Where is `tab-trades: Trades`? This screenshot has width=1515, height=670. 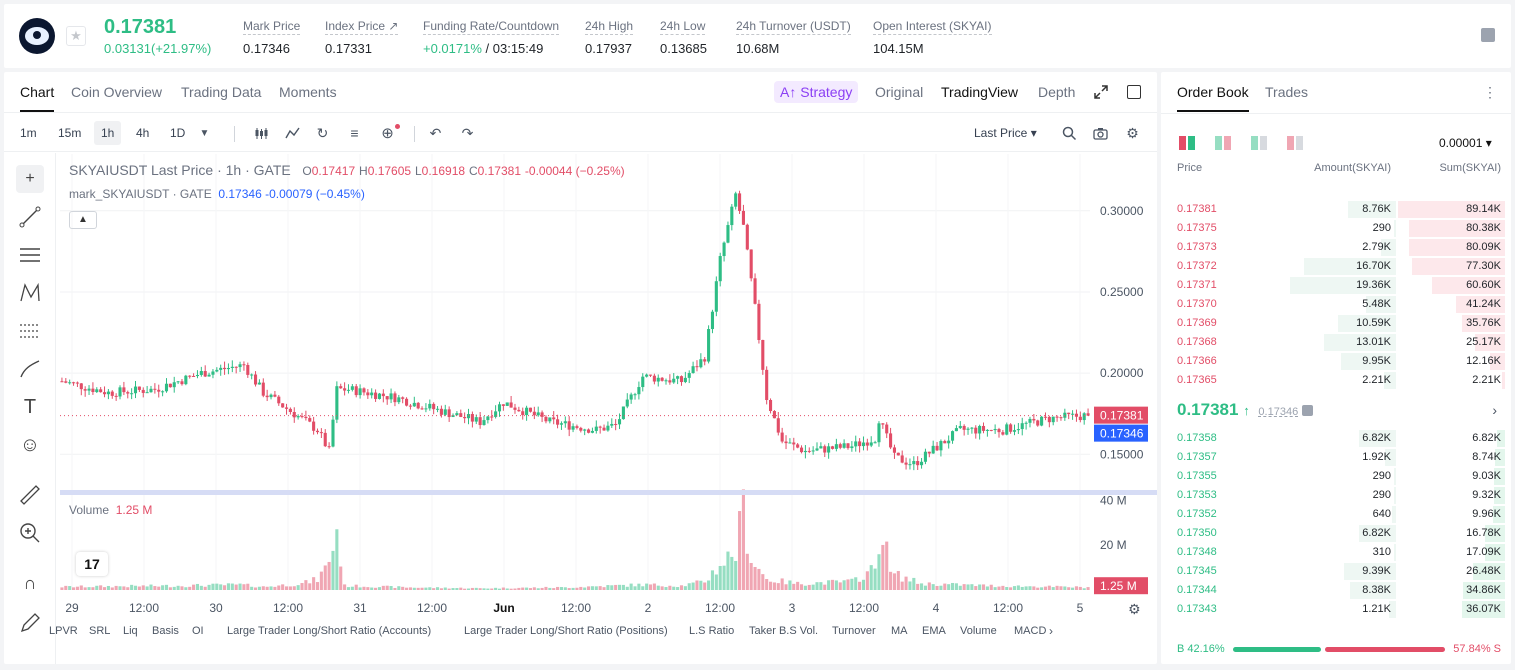 tab-trades: Trades is located at coordinates (1287, 92).